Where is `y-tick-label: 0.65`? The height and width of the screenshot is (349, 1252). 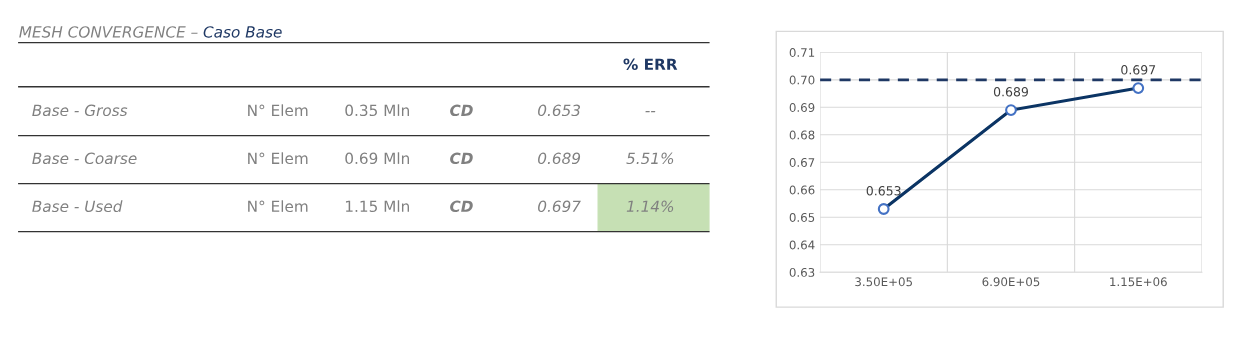
y-tick-label: 0.65 is located at coordinates (802, 217).